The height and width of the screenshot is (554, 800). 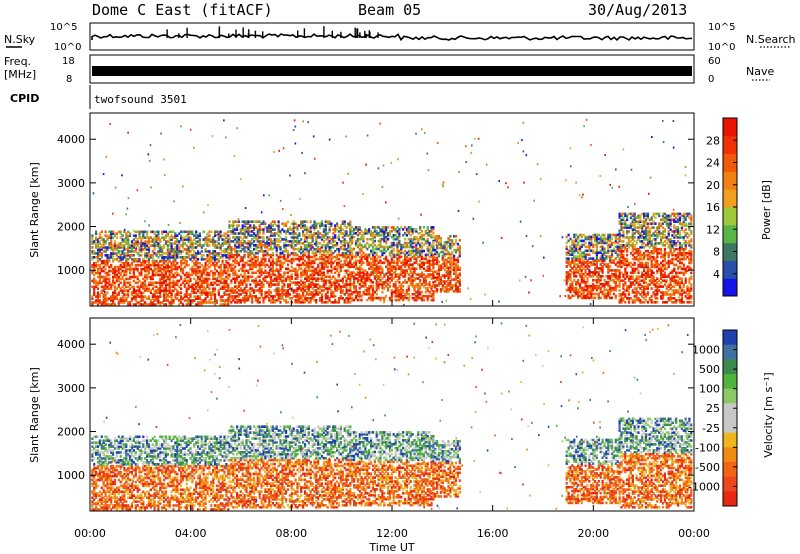 I want to click on freq-label: Freq., so click(x=17, y=61).